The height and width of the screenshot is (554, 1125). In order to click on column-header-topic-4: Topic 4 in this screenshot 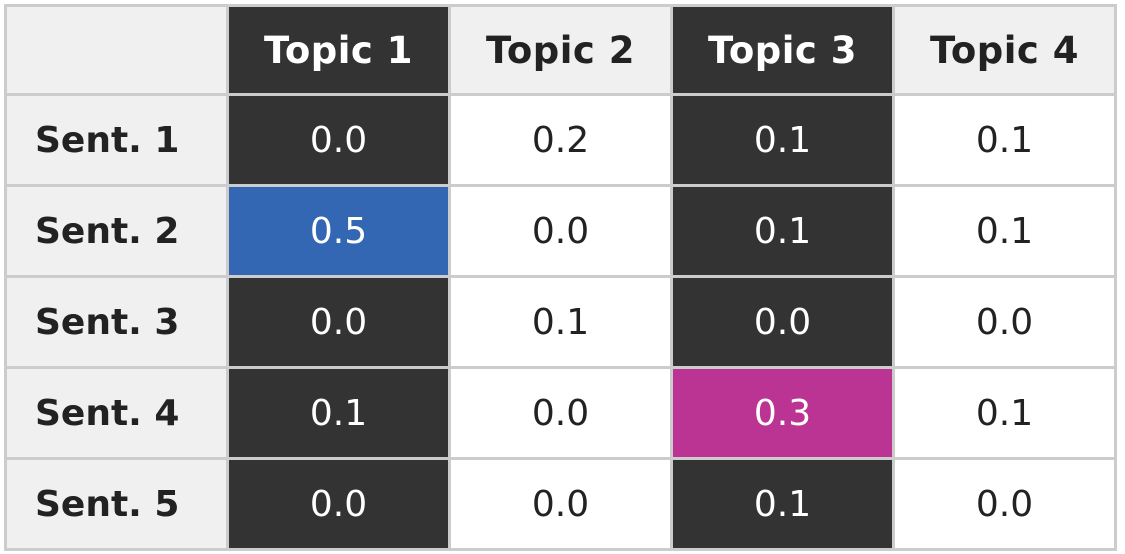, I will do `click(1004, 50)`.